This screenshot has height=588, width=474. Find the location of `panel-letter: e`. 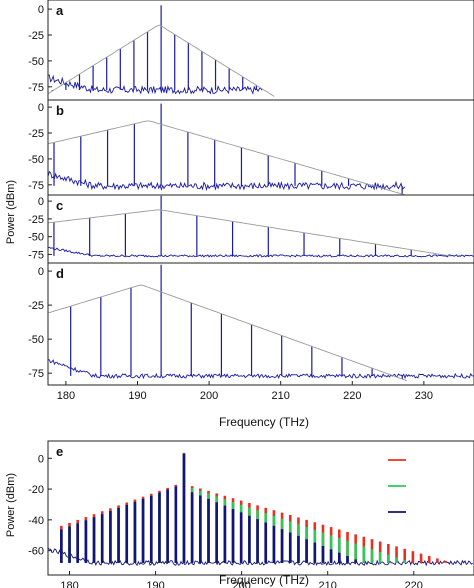

panel-letter: e is located at coordinates (59, 451).